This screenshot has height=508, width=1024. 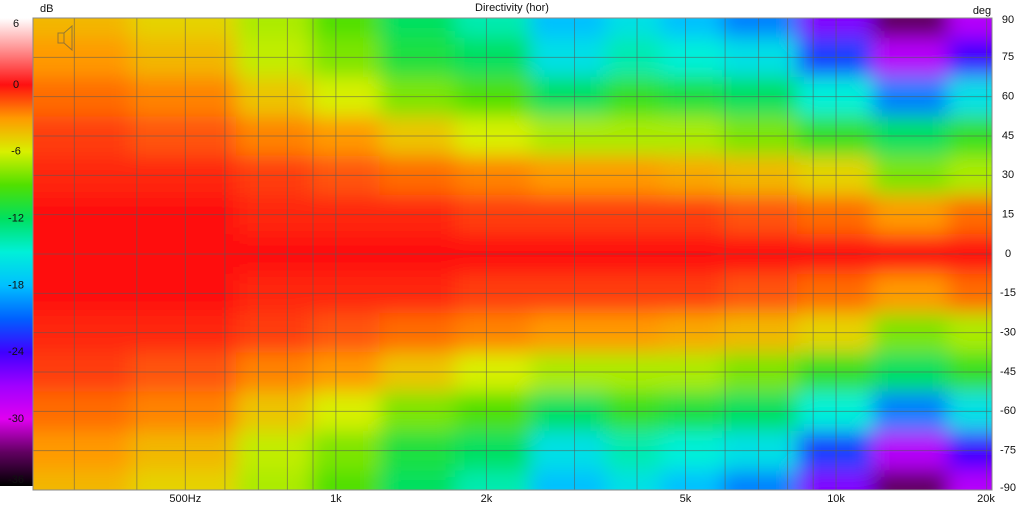 I want to click on y-tick-label: 75, so click(x=1008, y=57).